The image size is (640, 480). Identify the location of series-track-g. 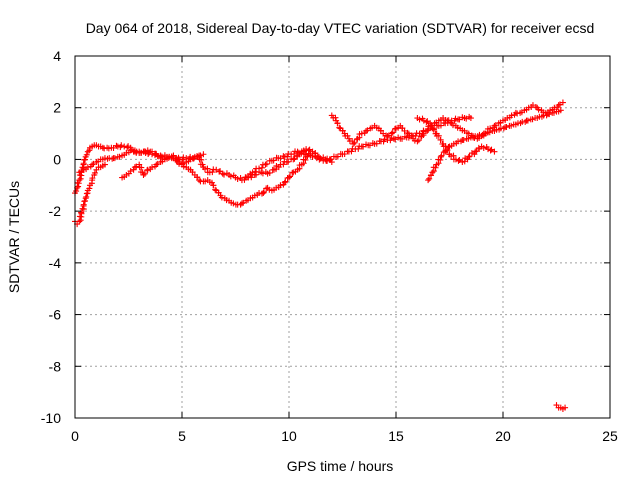
(494, 145).